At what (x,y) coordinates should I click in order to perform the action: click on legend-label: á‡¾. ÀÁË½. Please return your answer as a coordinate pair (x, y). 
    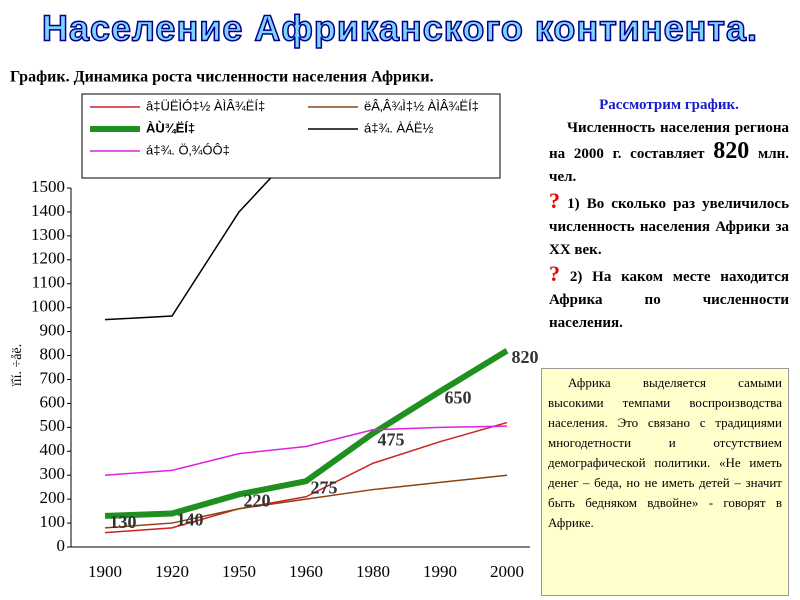
    Looking at the image, I should click on (399, 127).